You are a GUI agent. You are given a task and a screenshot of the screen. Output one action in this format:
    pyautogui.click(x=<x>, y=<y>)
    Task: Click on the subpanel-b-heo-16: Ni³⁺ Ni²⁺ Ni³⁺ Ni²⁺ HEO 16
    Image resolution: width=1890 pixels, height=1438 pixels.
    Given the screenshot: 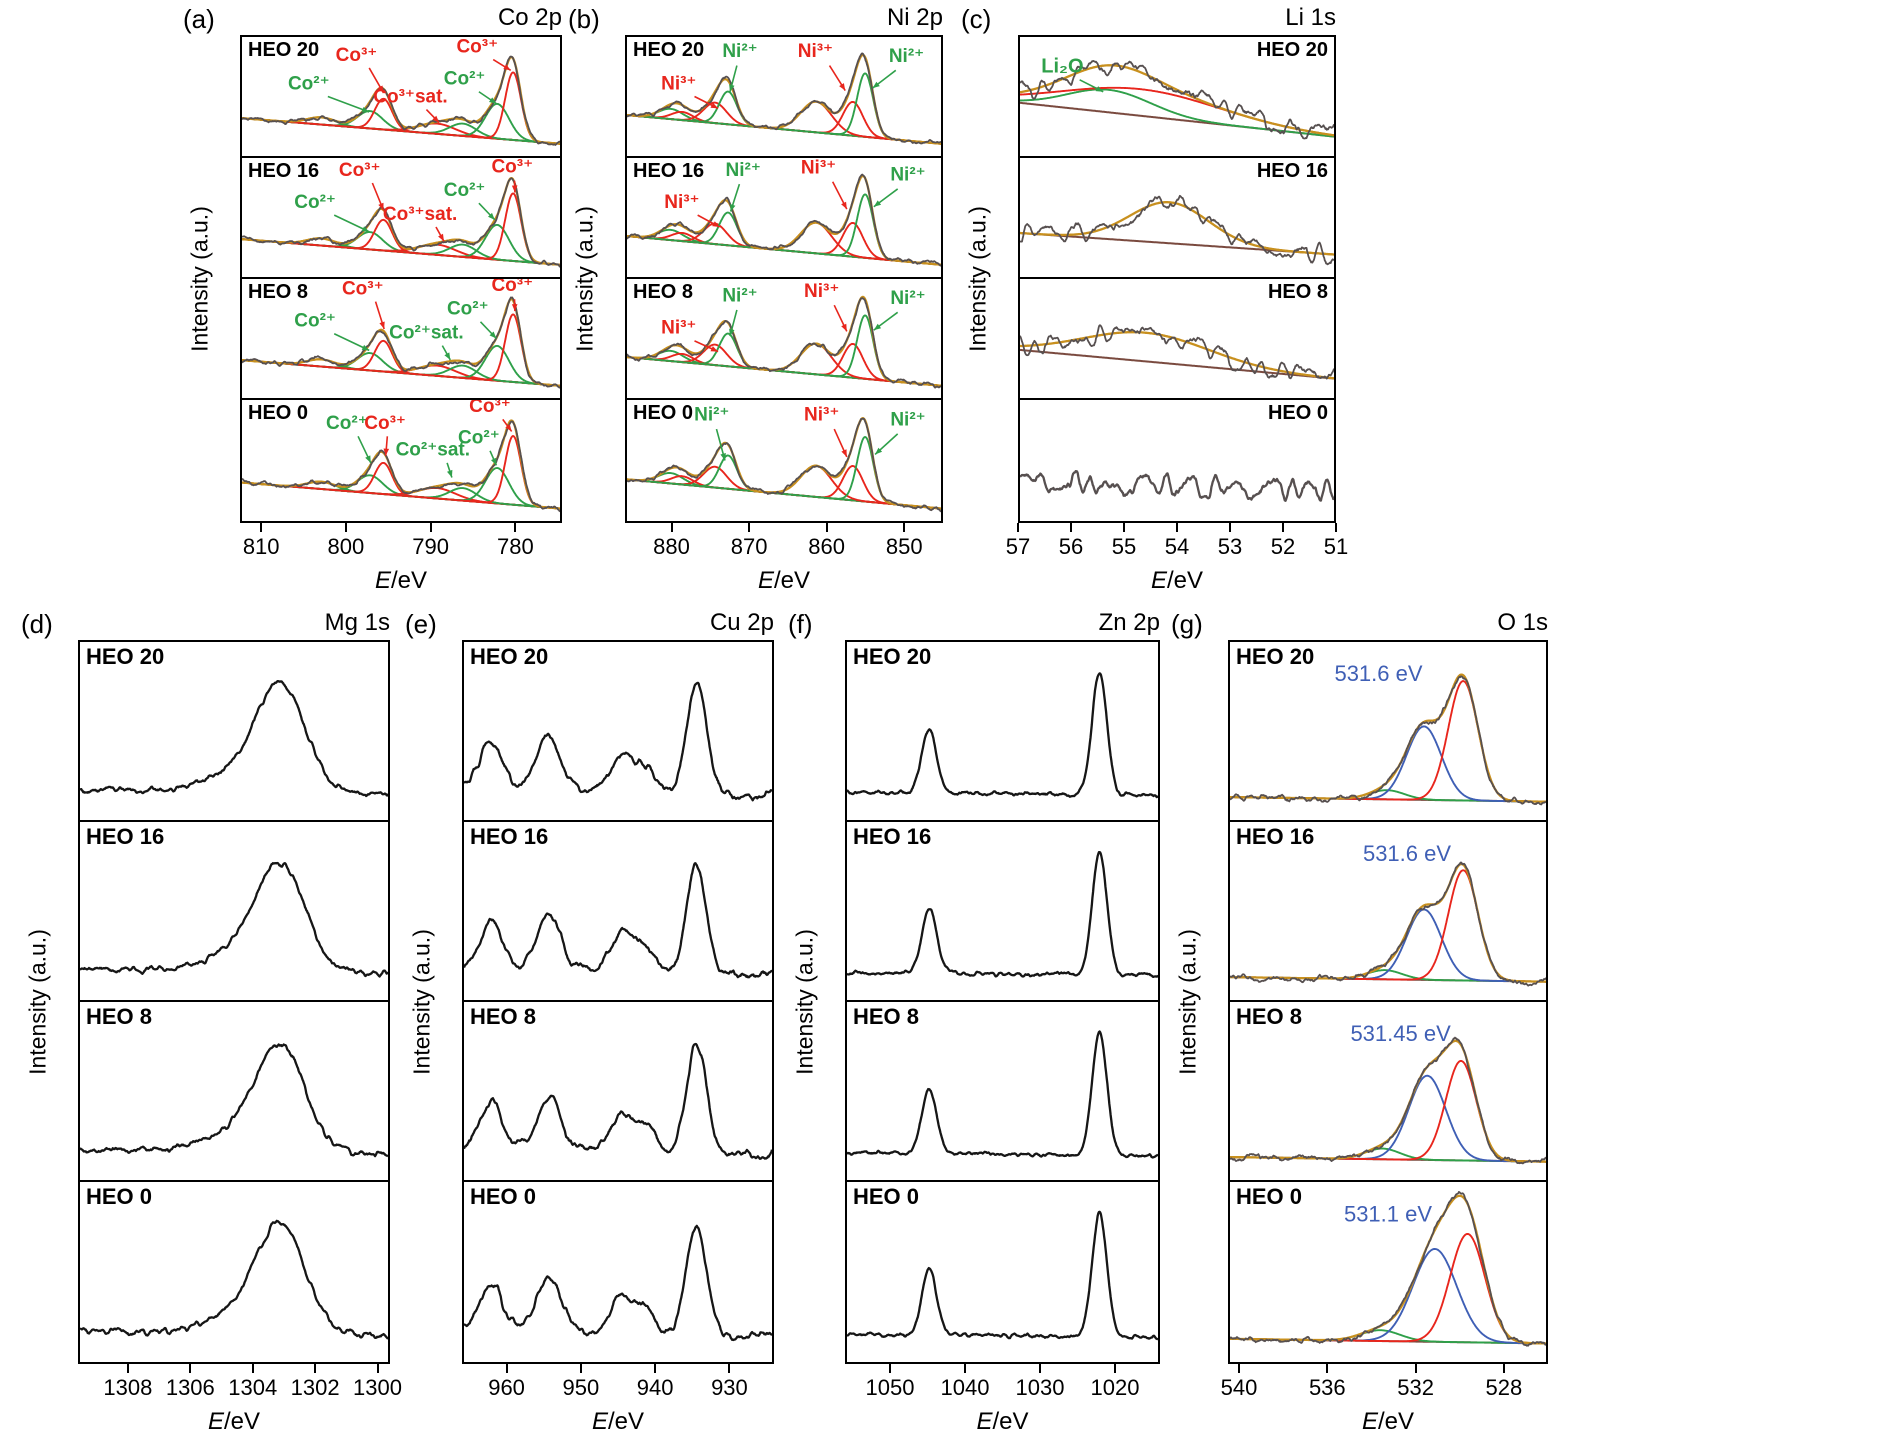 What is the action you would take?
    pyautogui.click(x=784, y=218)
    